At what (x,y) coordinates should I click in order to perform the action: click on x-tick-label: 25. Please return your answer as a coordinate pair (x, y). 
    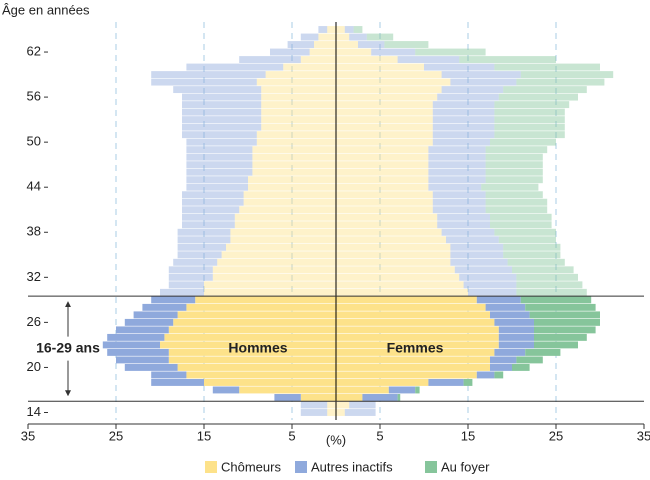
    Looking at the image, I should click on (116, 435).